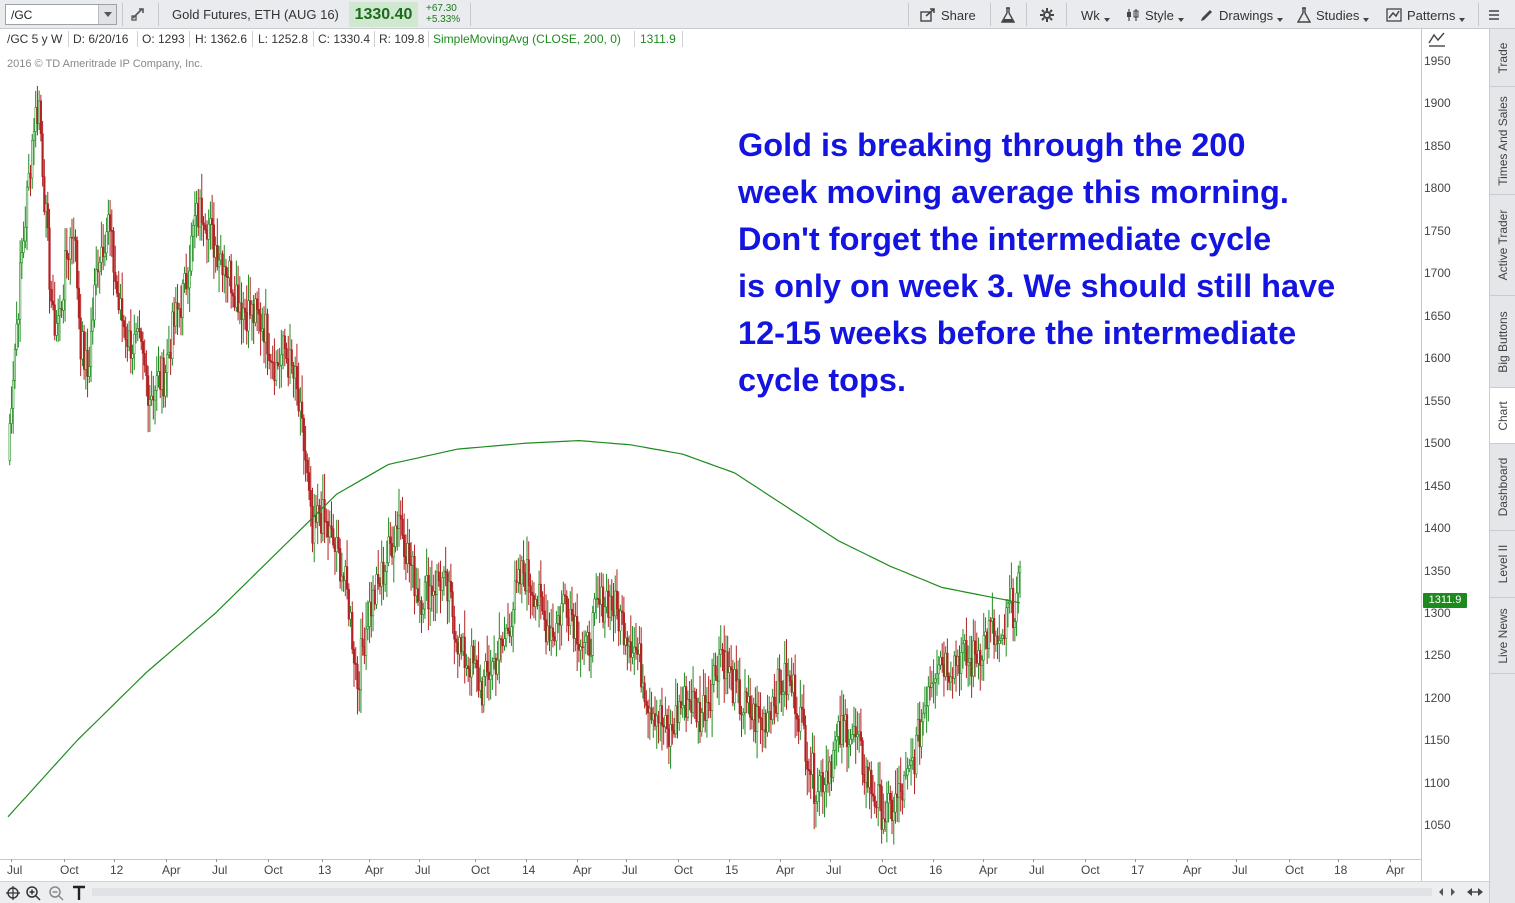 This screenshot has width=1515, height=903. Describe the element at coordinates (1090, 15) in the screenshot. I see `period-label: Wk` at that location.